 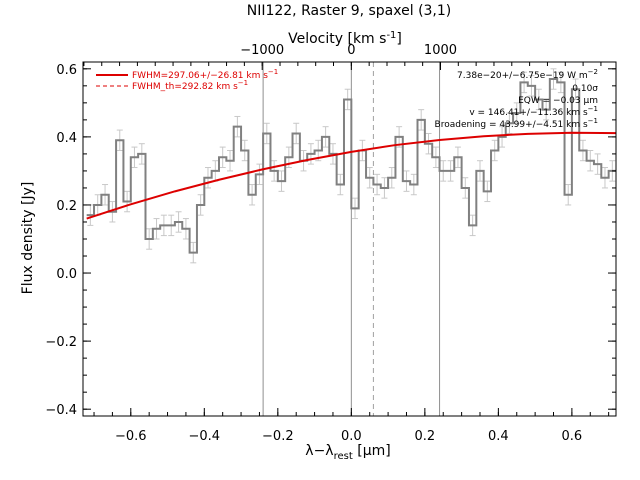 What do you see at coordinates (425, 436) in the screenshot?
I see `x-tick-label: 0.2` at bounding box center [425, 436].